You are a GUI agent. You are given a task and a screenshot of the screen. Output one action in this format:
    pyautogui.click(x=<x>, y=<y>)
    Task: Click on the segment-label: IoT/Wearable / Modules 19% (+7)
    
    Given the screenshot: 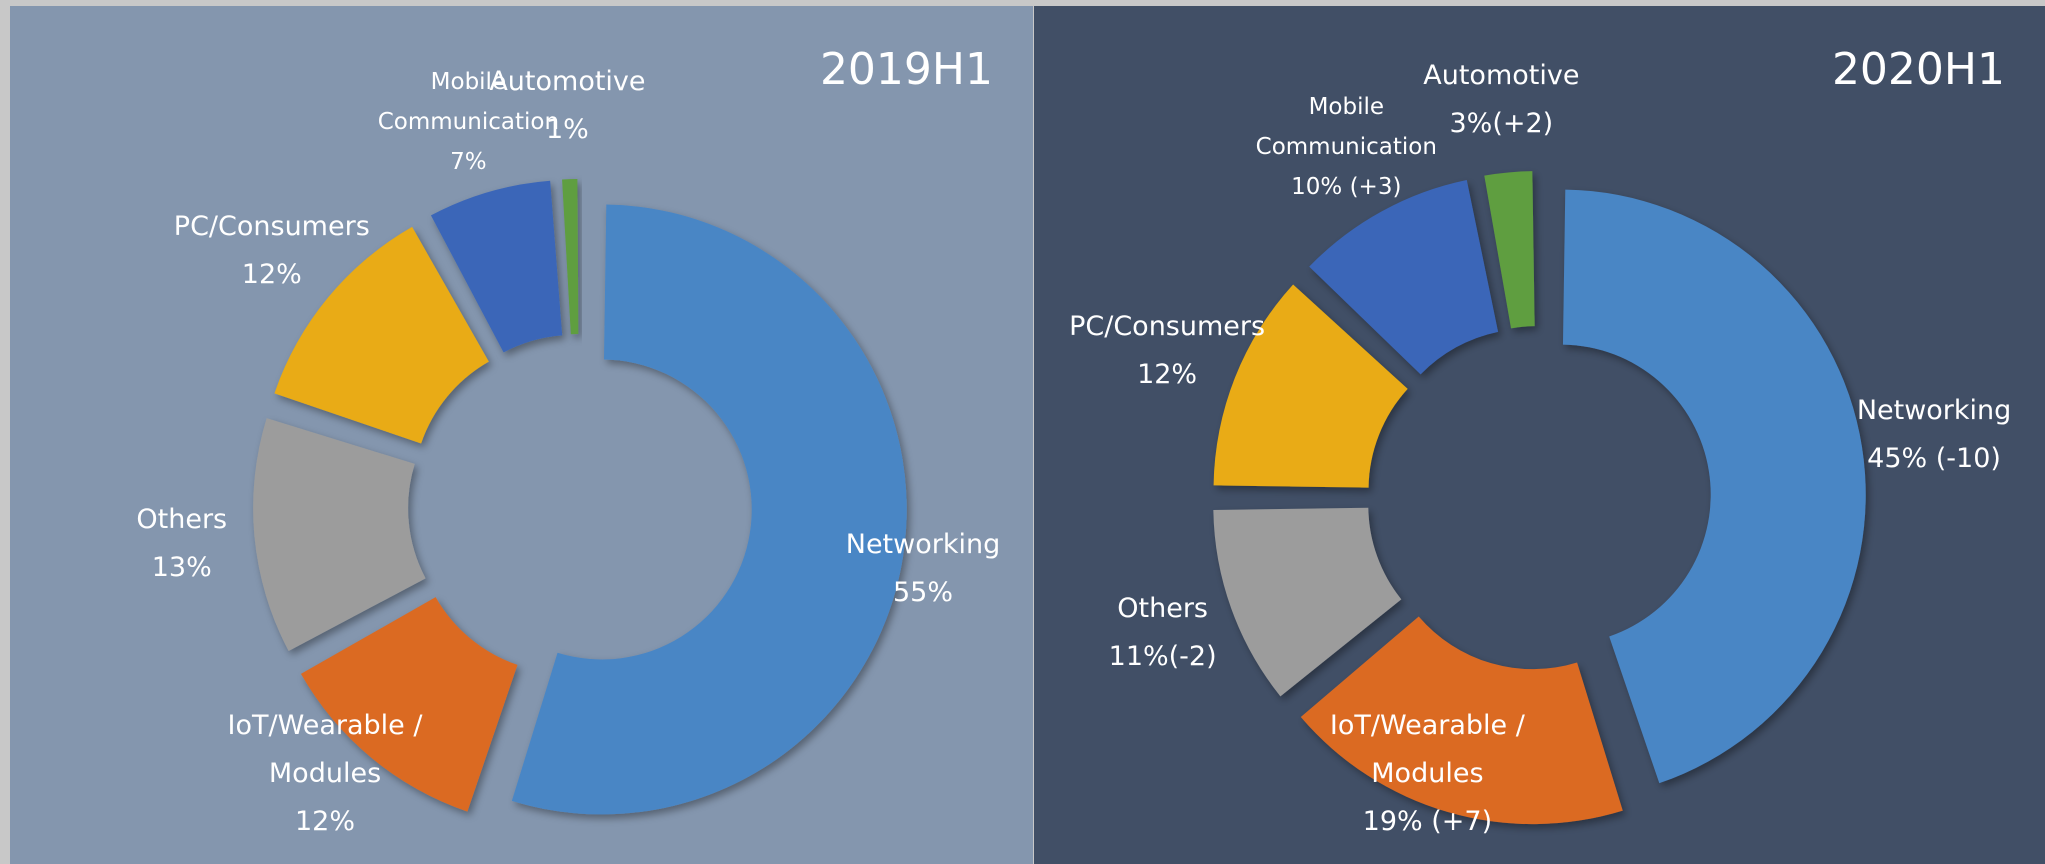 What is the action you would take?
    pyautogui.click(x=1427, y=774)
    